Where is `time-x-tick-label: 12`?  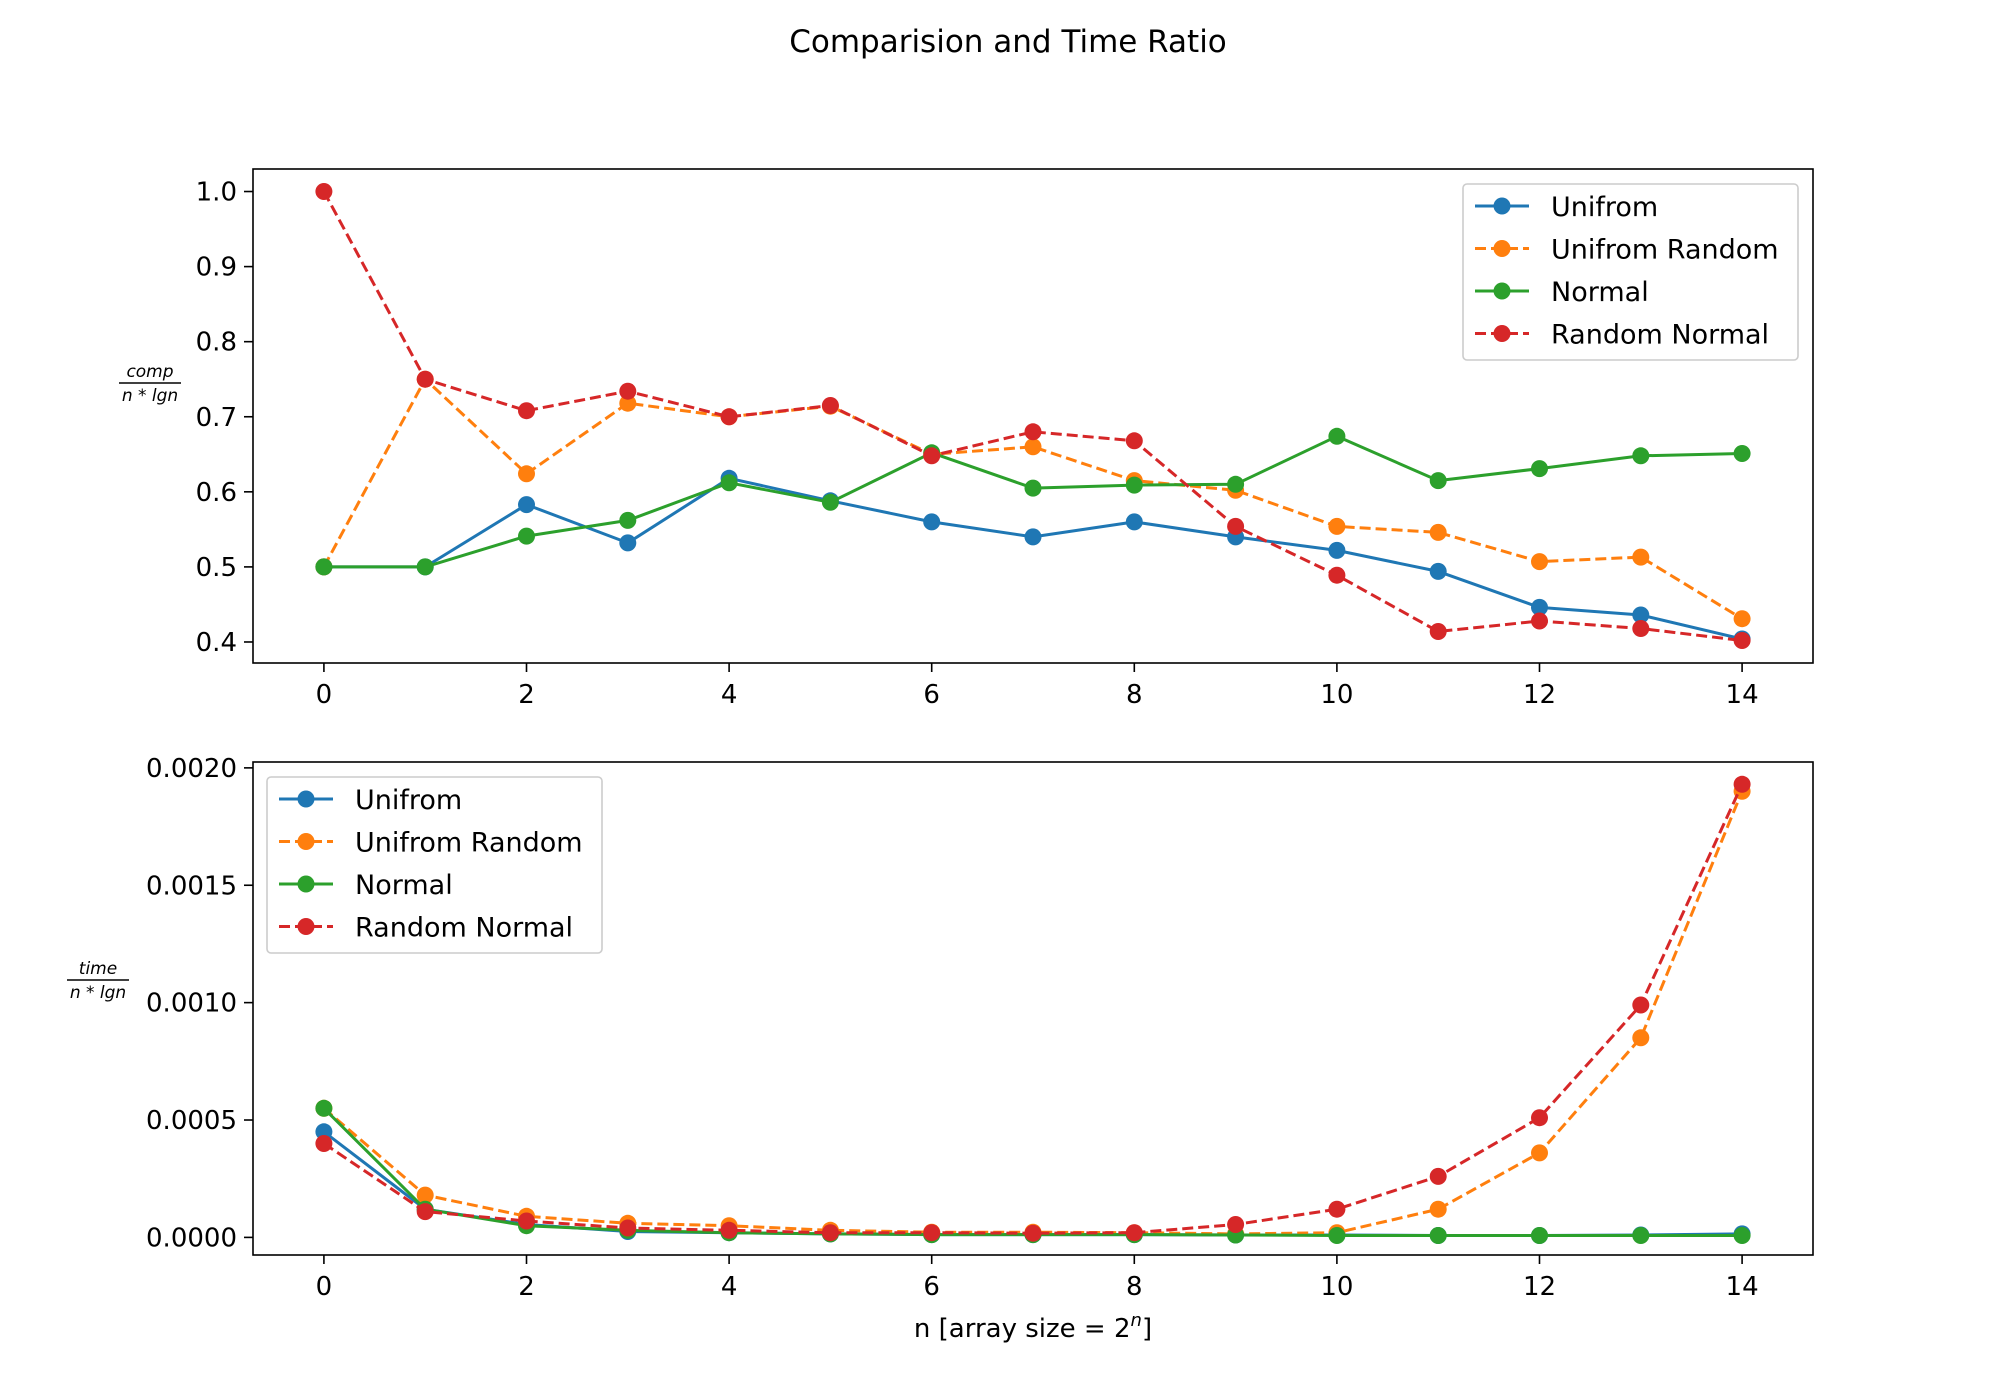
time-x-tick-label: 12 is located at coordinates (1539, 1287).